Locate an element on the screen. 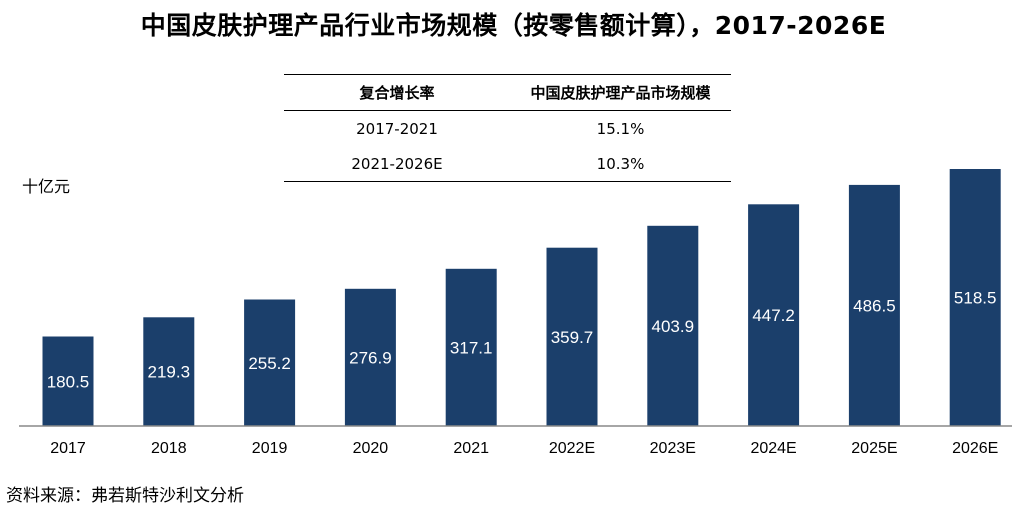 Image resolution: width=1027 pixels, height=513 pixels. cagr-value-cell: 15.1% is located at coordinates (620, 128).